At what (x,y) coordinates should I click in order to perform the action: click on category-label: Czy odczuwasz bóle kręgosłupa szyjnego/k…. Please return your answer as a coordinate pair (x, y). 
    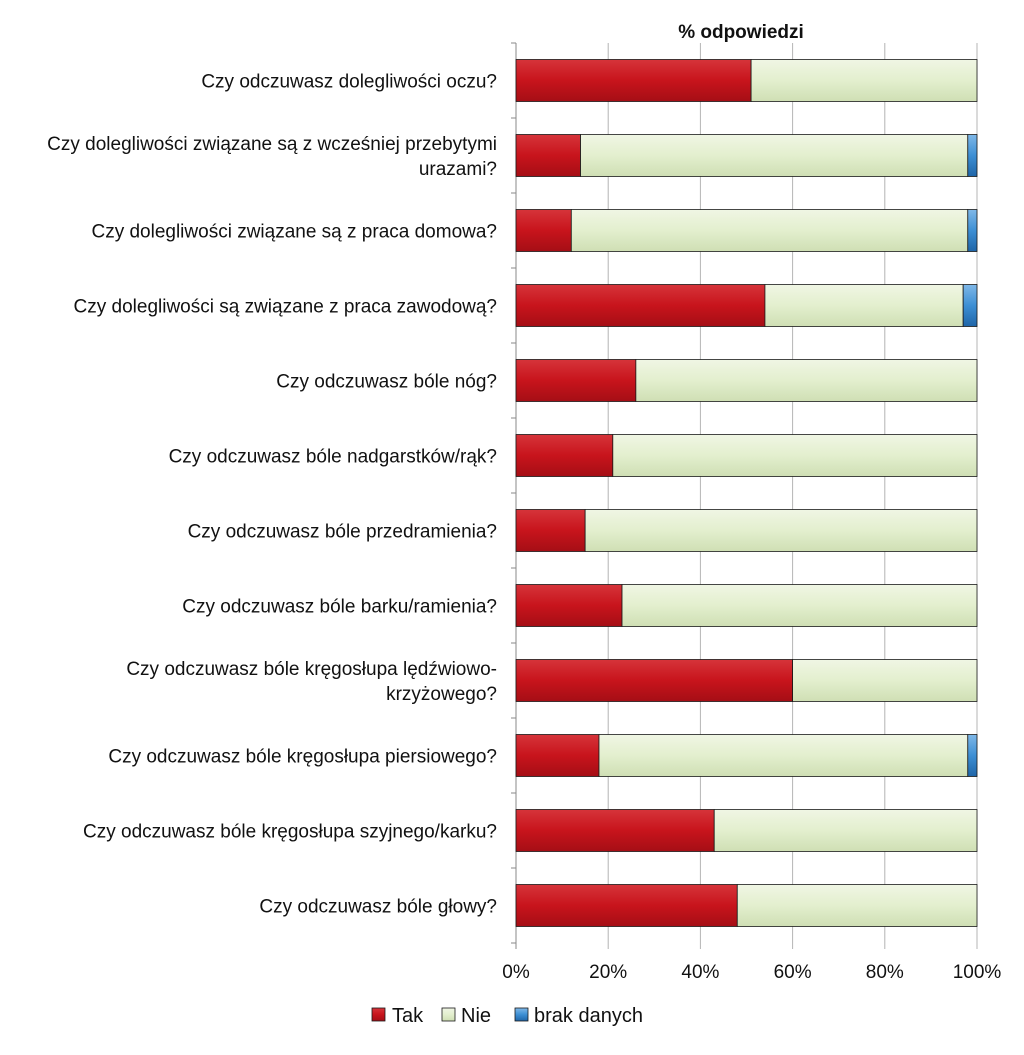
    Looking at the image, I should click on (290, 832).